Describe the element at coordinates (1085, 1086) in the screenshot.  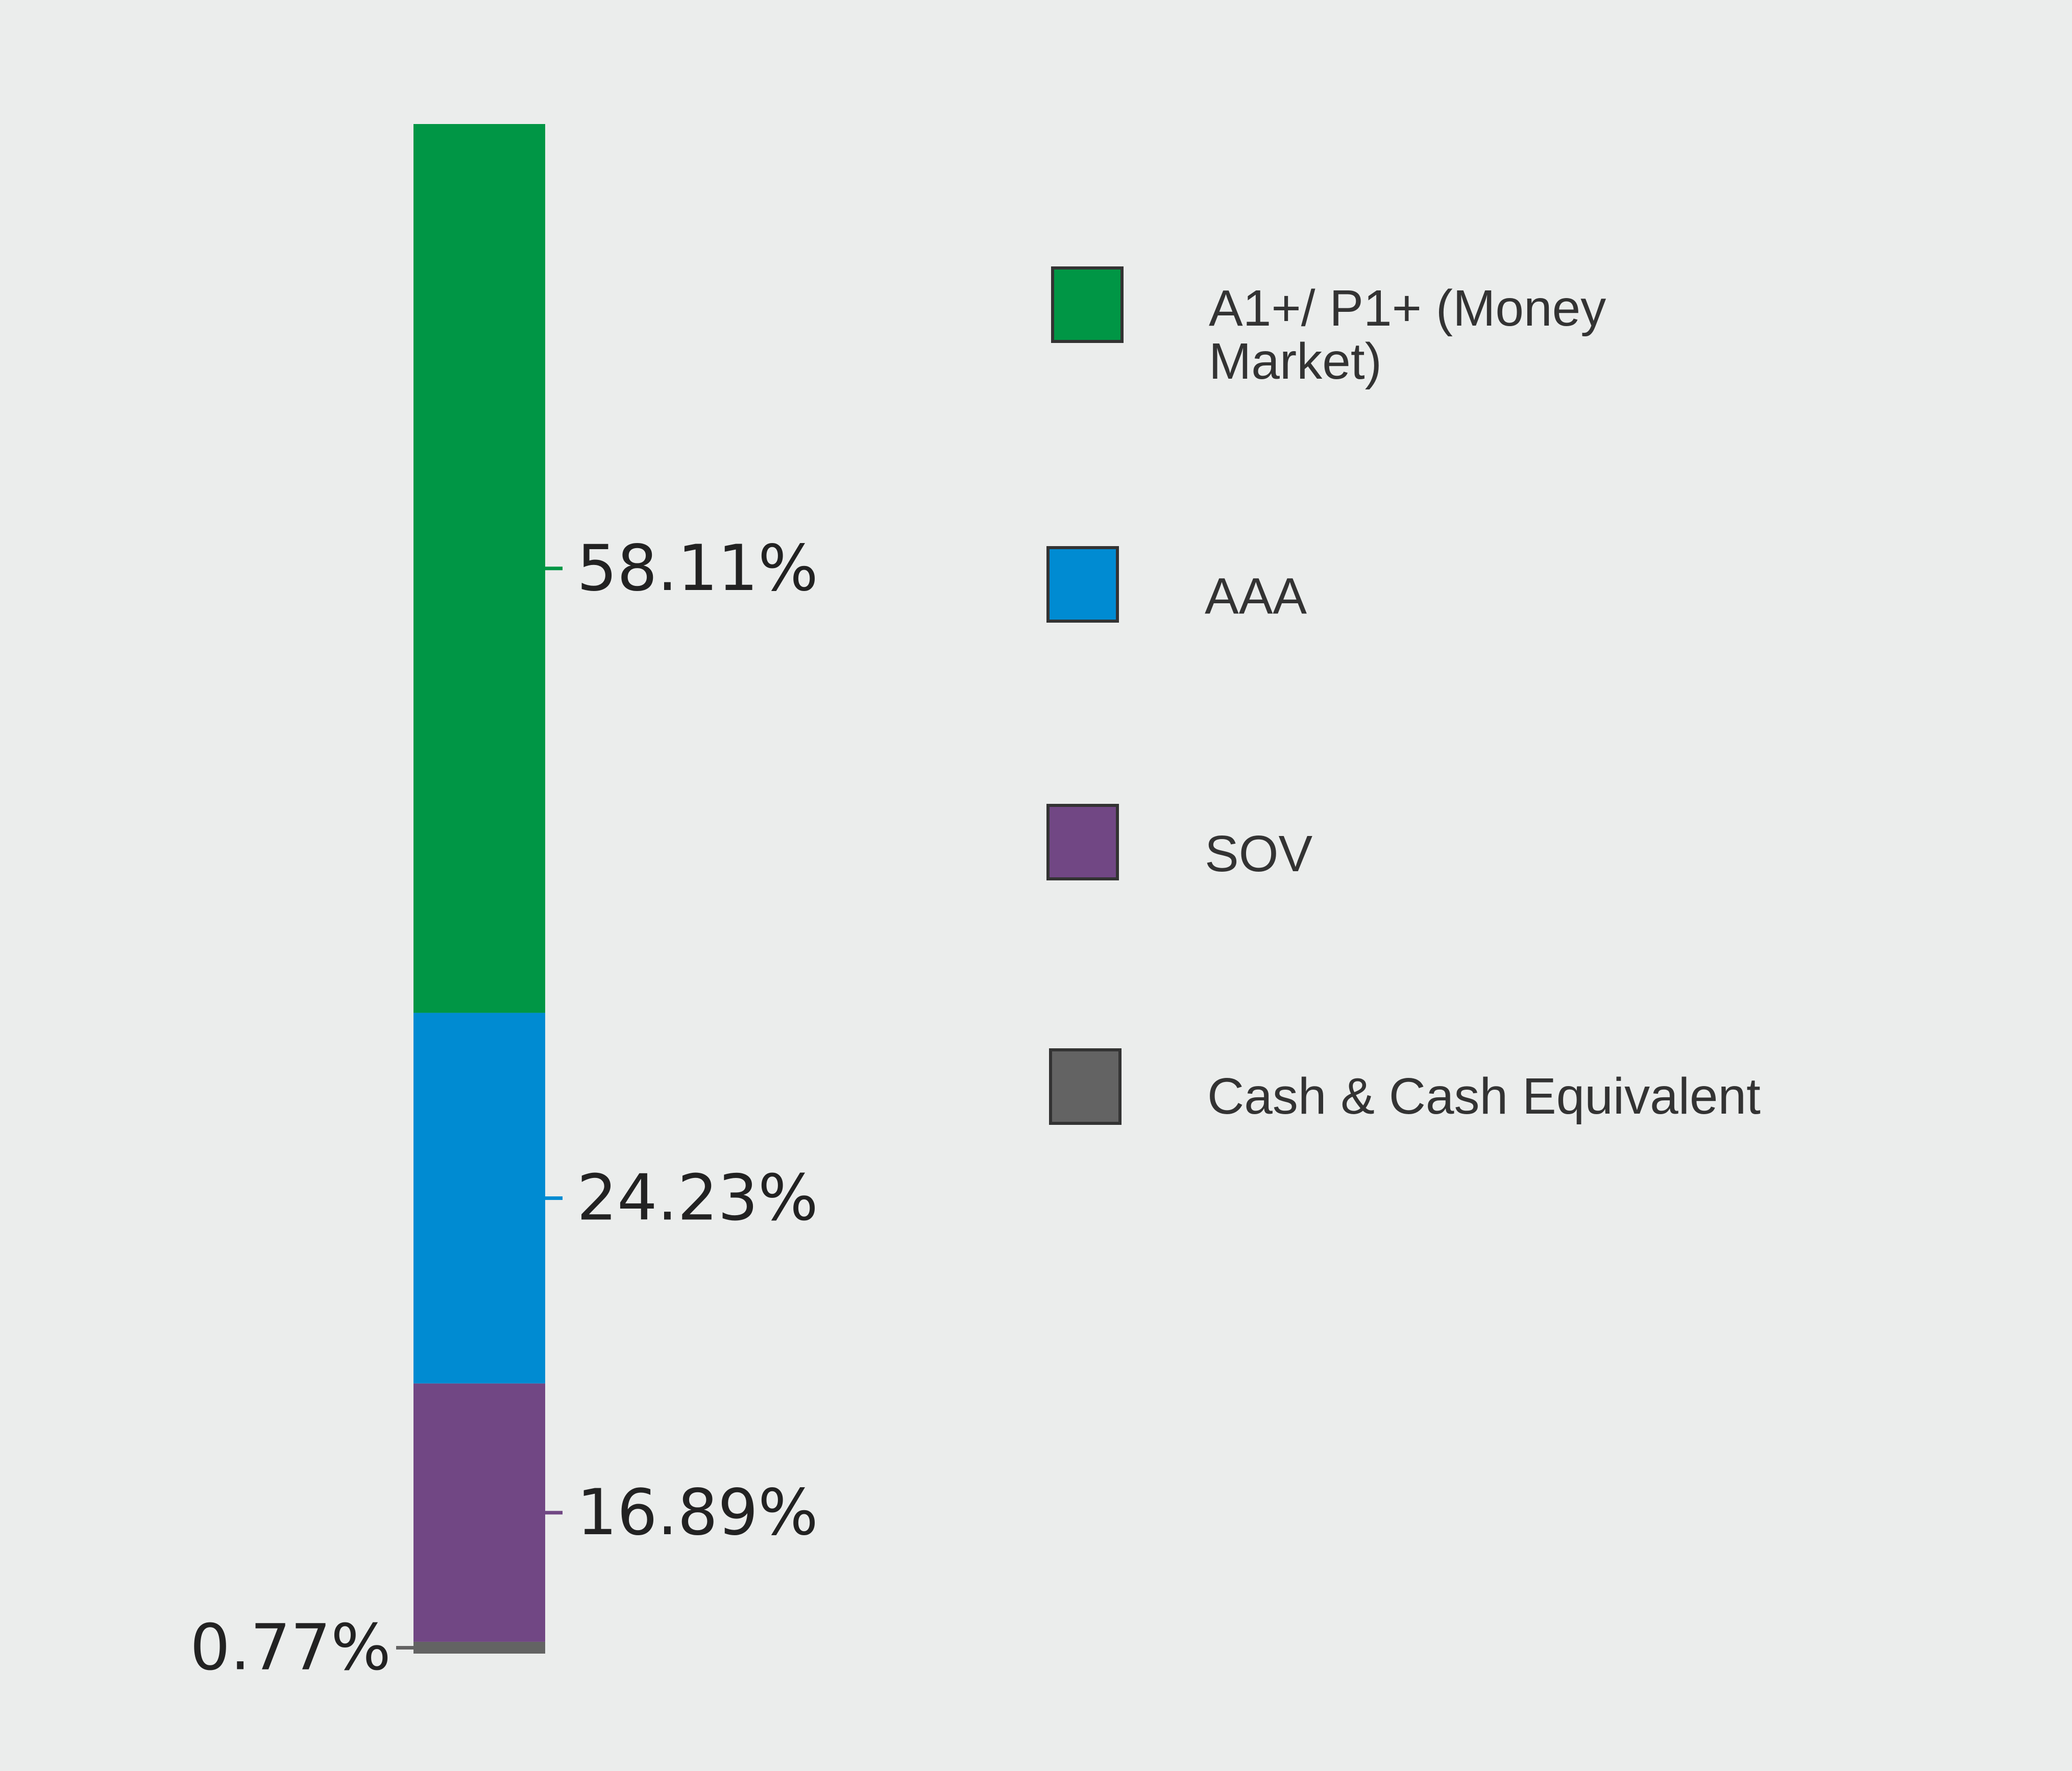
I see `gray-square-icon` at that location.